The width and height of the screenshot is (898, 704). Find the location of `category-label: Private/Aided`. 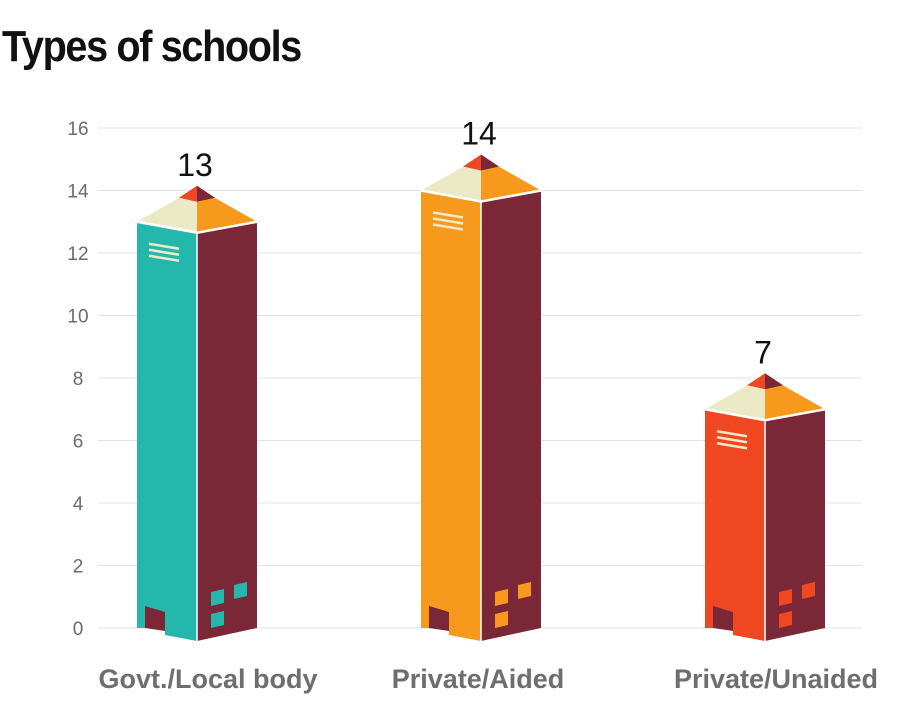

category-label: Private/Aided is located at coordinates (478, 679).